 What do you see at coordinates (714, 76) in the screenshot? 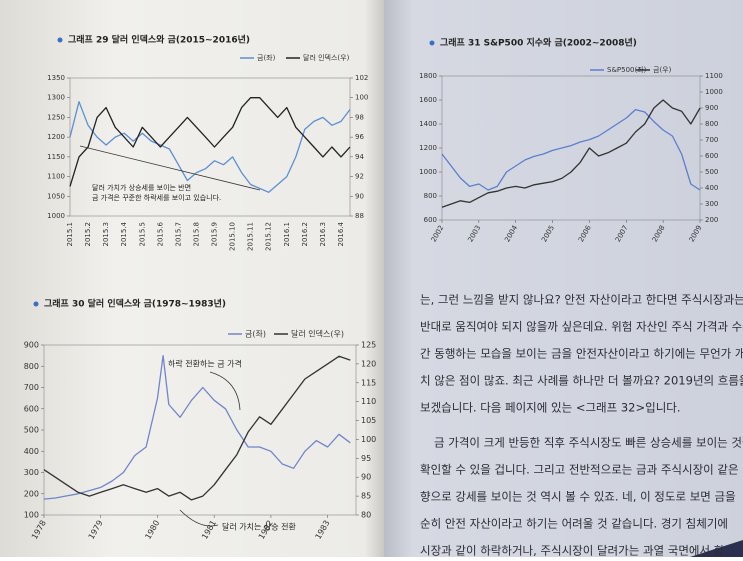
I see `y2-tick-label: 1100` at bounding box center [714, 76].